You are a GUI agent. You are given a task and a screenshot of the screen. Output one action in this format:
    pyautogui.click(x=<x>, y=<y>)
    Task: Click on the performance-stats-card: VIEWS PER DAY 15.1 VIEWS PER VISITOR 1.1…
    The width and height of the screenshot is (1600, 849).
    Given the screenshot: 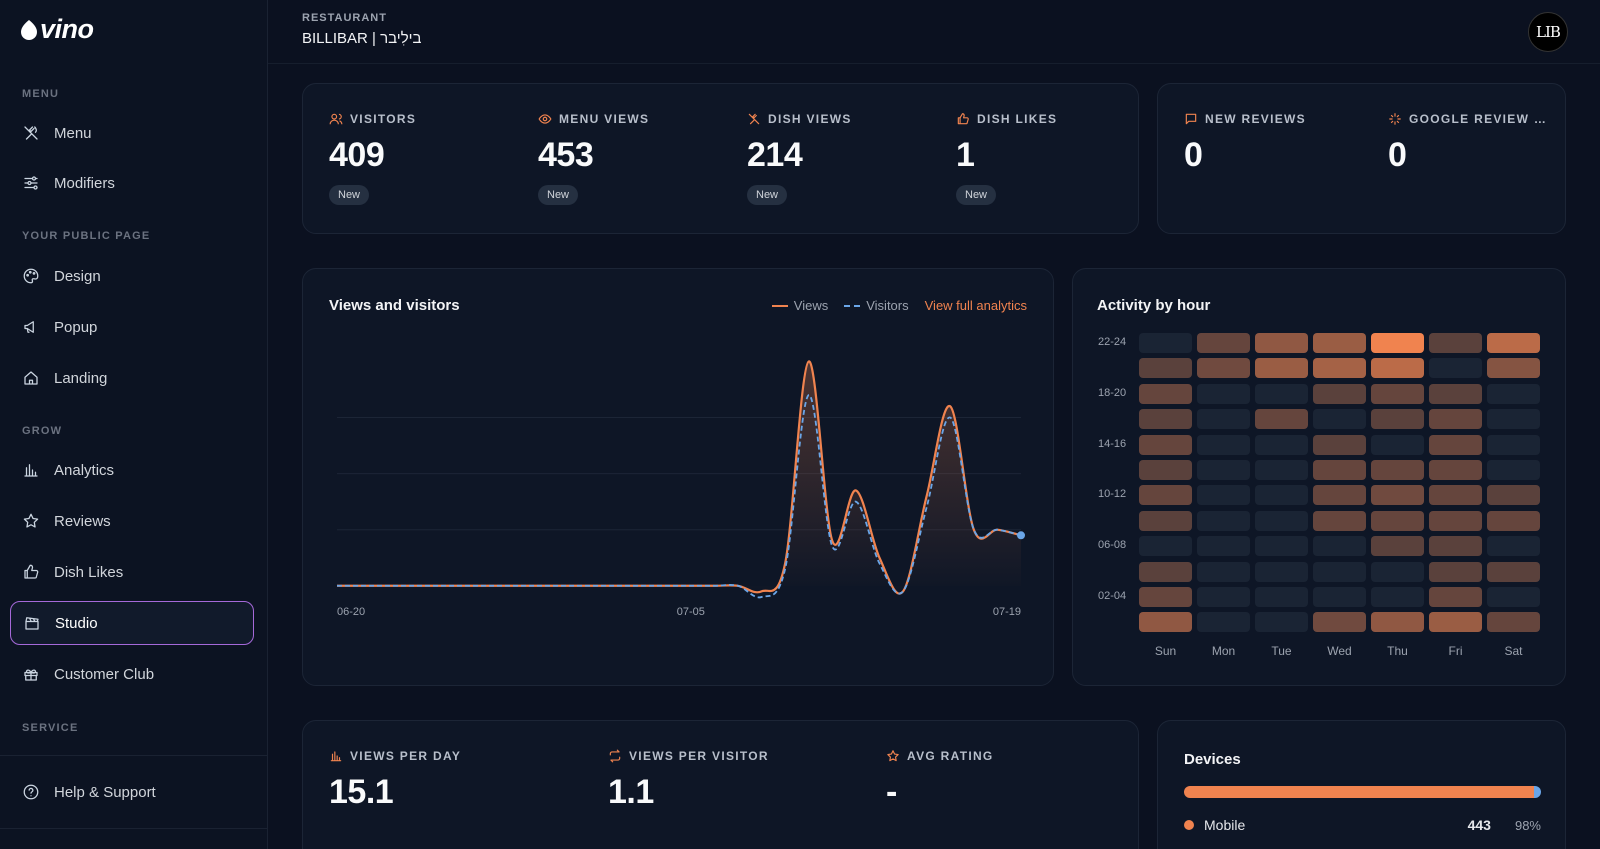 What is the action you would take?
    pyautogui.click(x=720, y=784)
    